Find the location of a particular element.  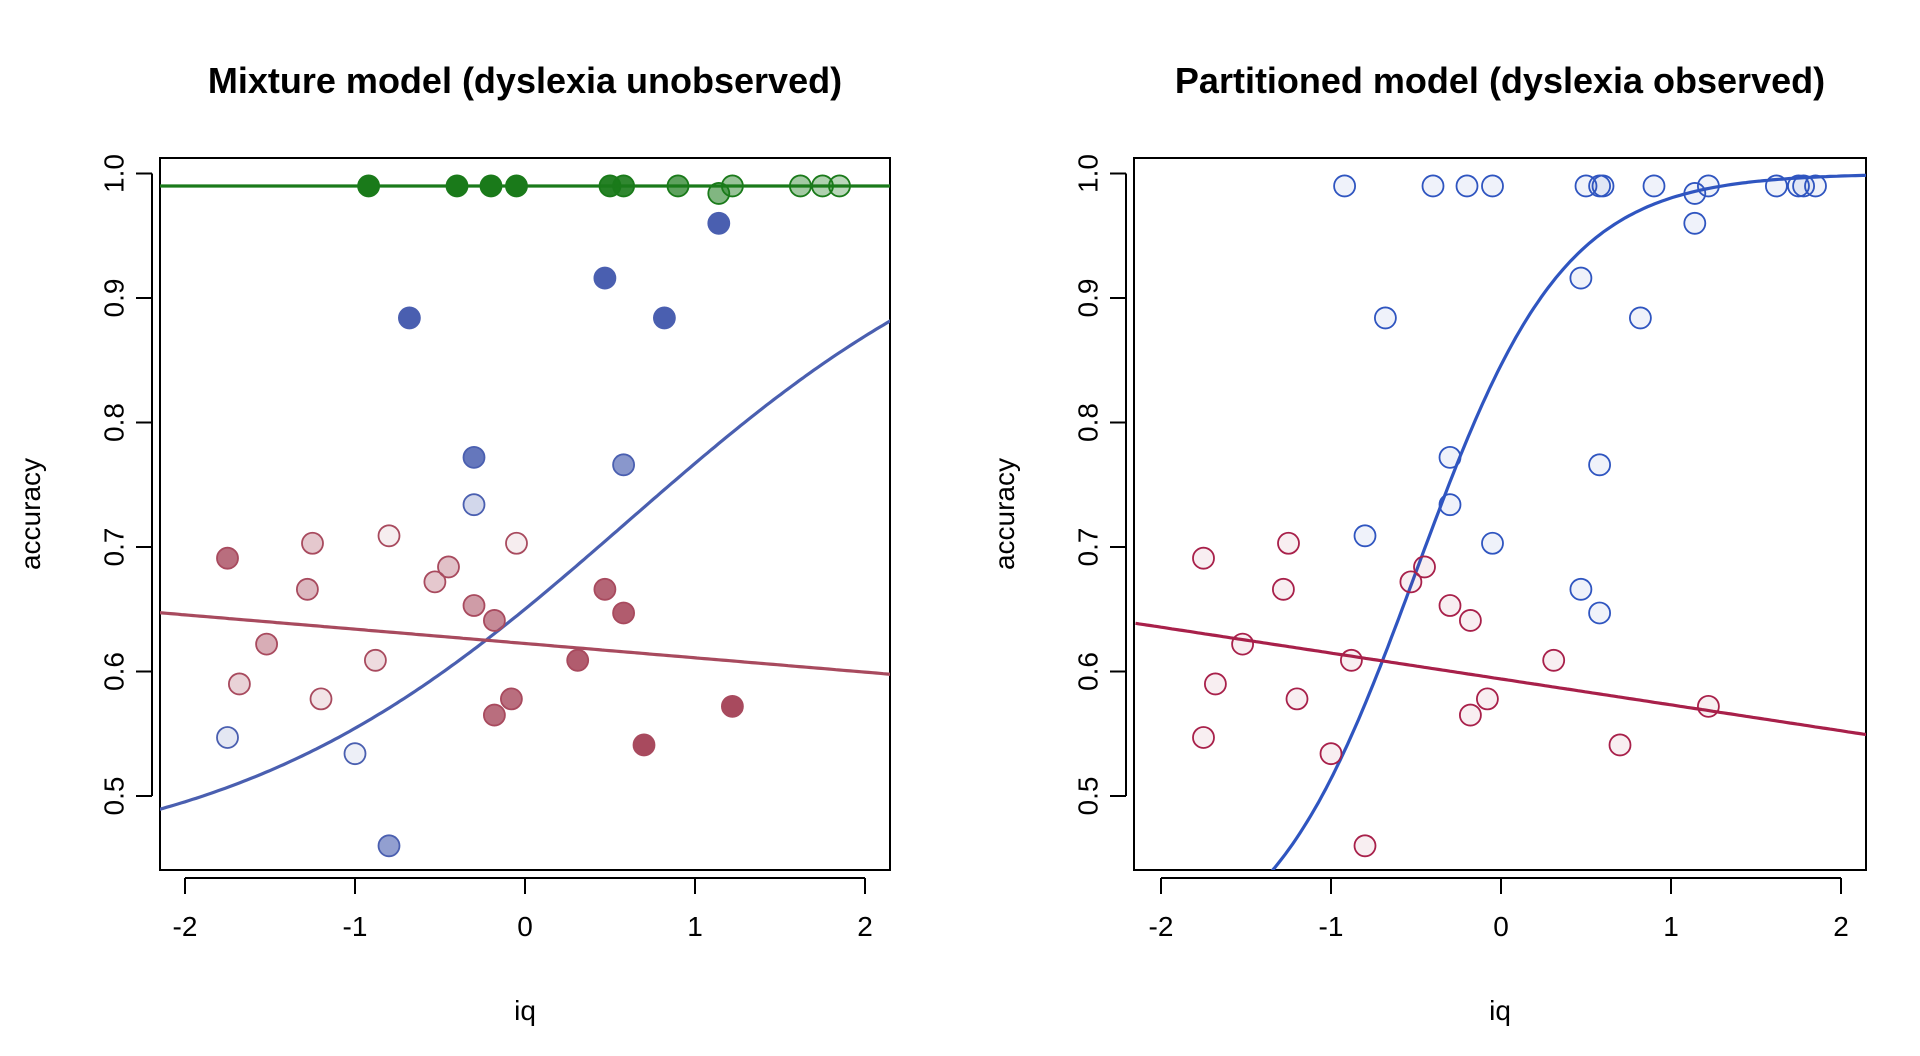

x-tick-label: -2 is located at coordinates (185, 926).